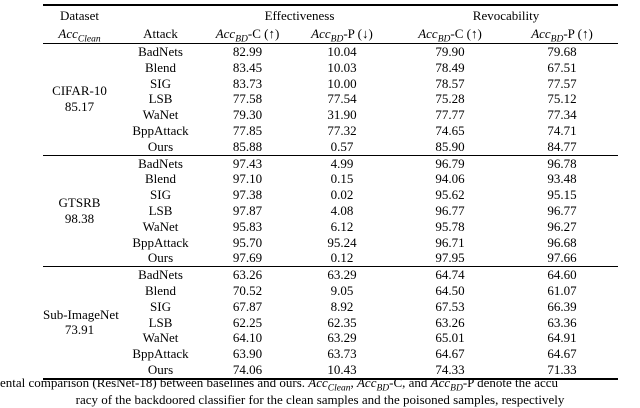 This screenshot has height=408, width=640. I want to click on value-cell: 64.67, so click(562, 354).